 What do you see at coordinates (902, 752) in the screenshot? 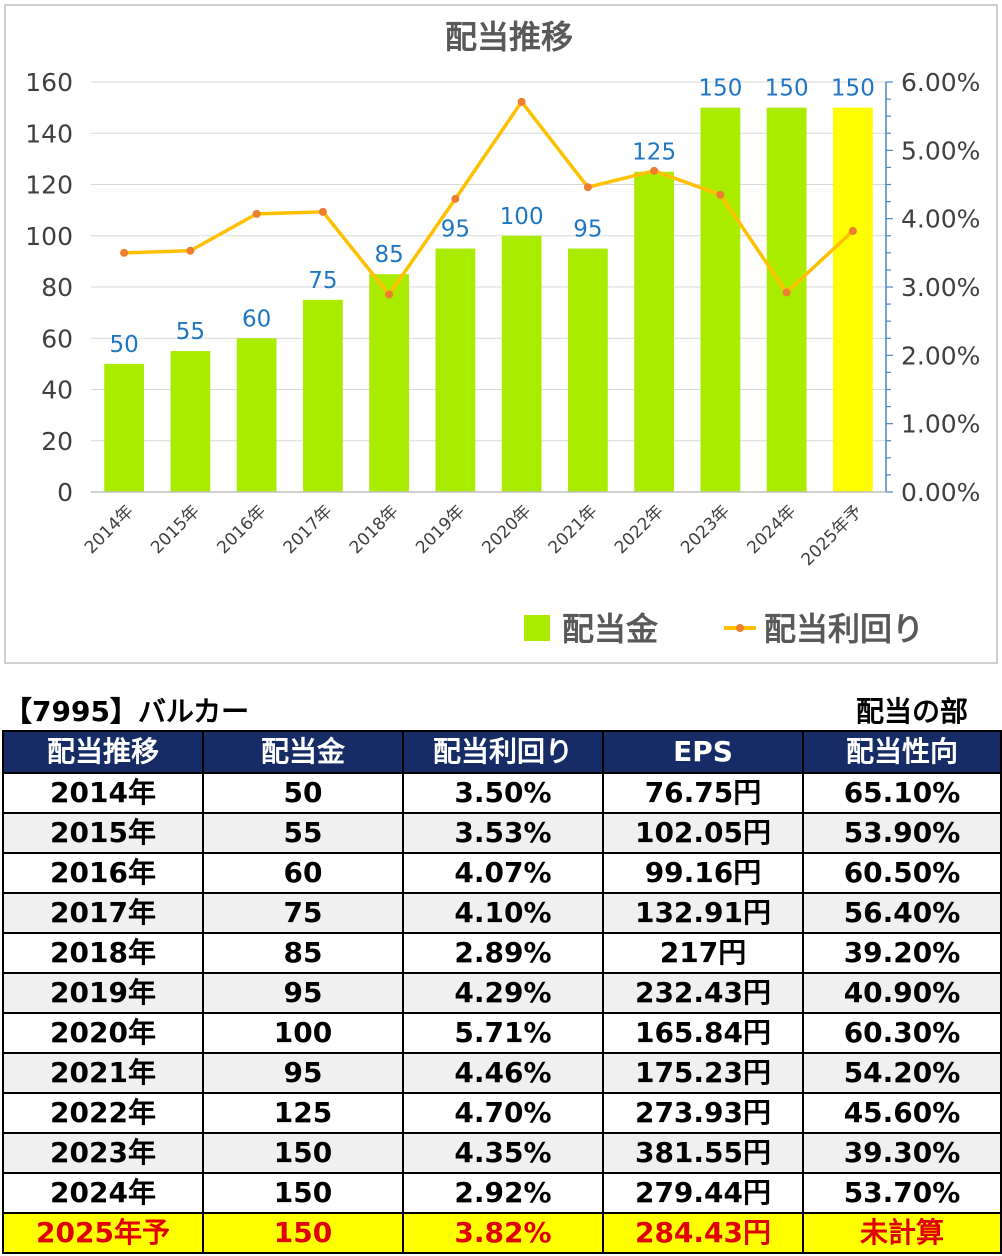
I see `header-payout: 配当性向` at bounding box center [902, 752].